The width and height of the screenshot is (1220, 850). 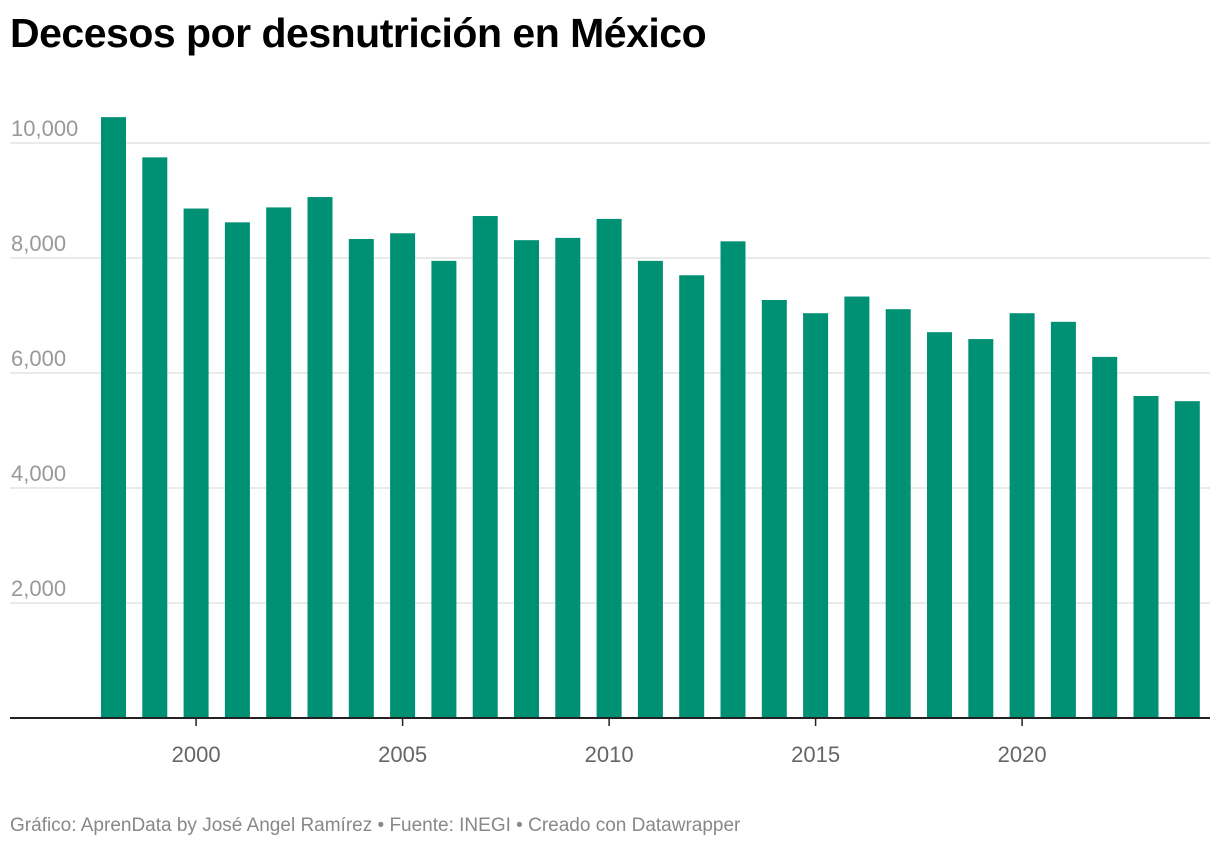 What do you see at coordinates (196, 463) in the screenshot?
I see `bar-2000` at bounding box center [196, 463].